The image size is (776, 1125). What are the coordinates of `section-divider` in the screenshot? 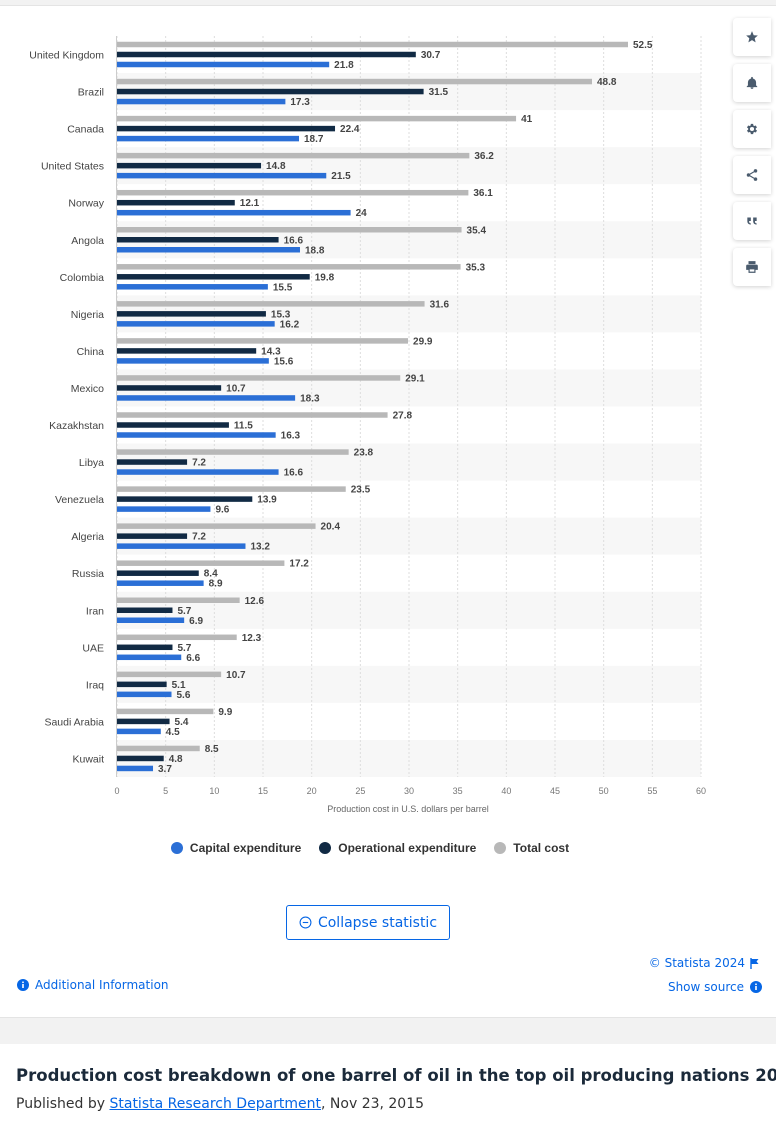 It's located at (388, 1030).